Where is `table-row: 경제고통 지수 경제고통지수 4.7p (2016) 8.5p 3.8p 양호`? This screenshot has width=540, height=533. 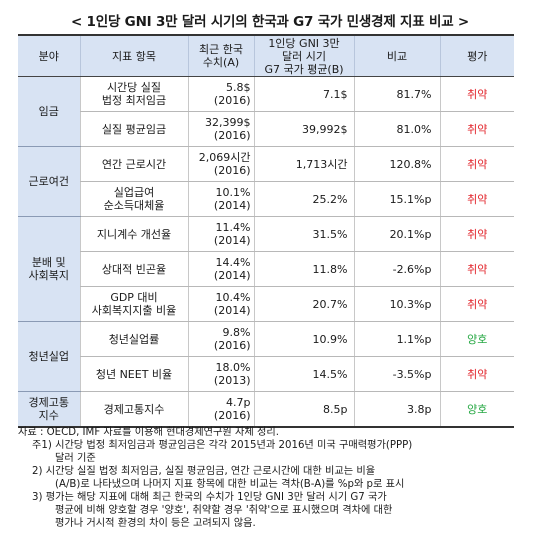 table-row: 경제고통 지수 경제고통지수 4.7p (2016) 8.5p 3.8p 양호 is located at coordinates (266, 409).